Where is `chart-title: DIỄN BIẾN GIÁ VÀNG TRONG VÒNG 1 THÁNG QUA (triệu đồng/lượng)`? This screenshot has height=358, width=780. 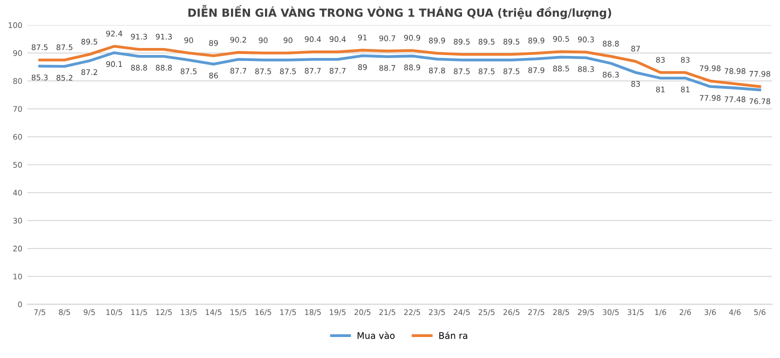 chart-title: DIỄN BIẾN GIÁ VÀNG TRONG VÒNG 1 THÁNG QUA (triệu đồng/lượng) is located at coordinates (400, 12).